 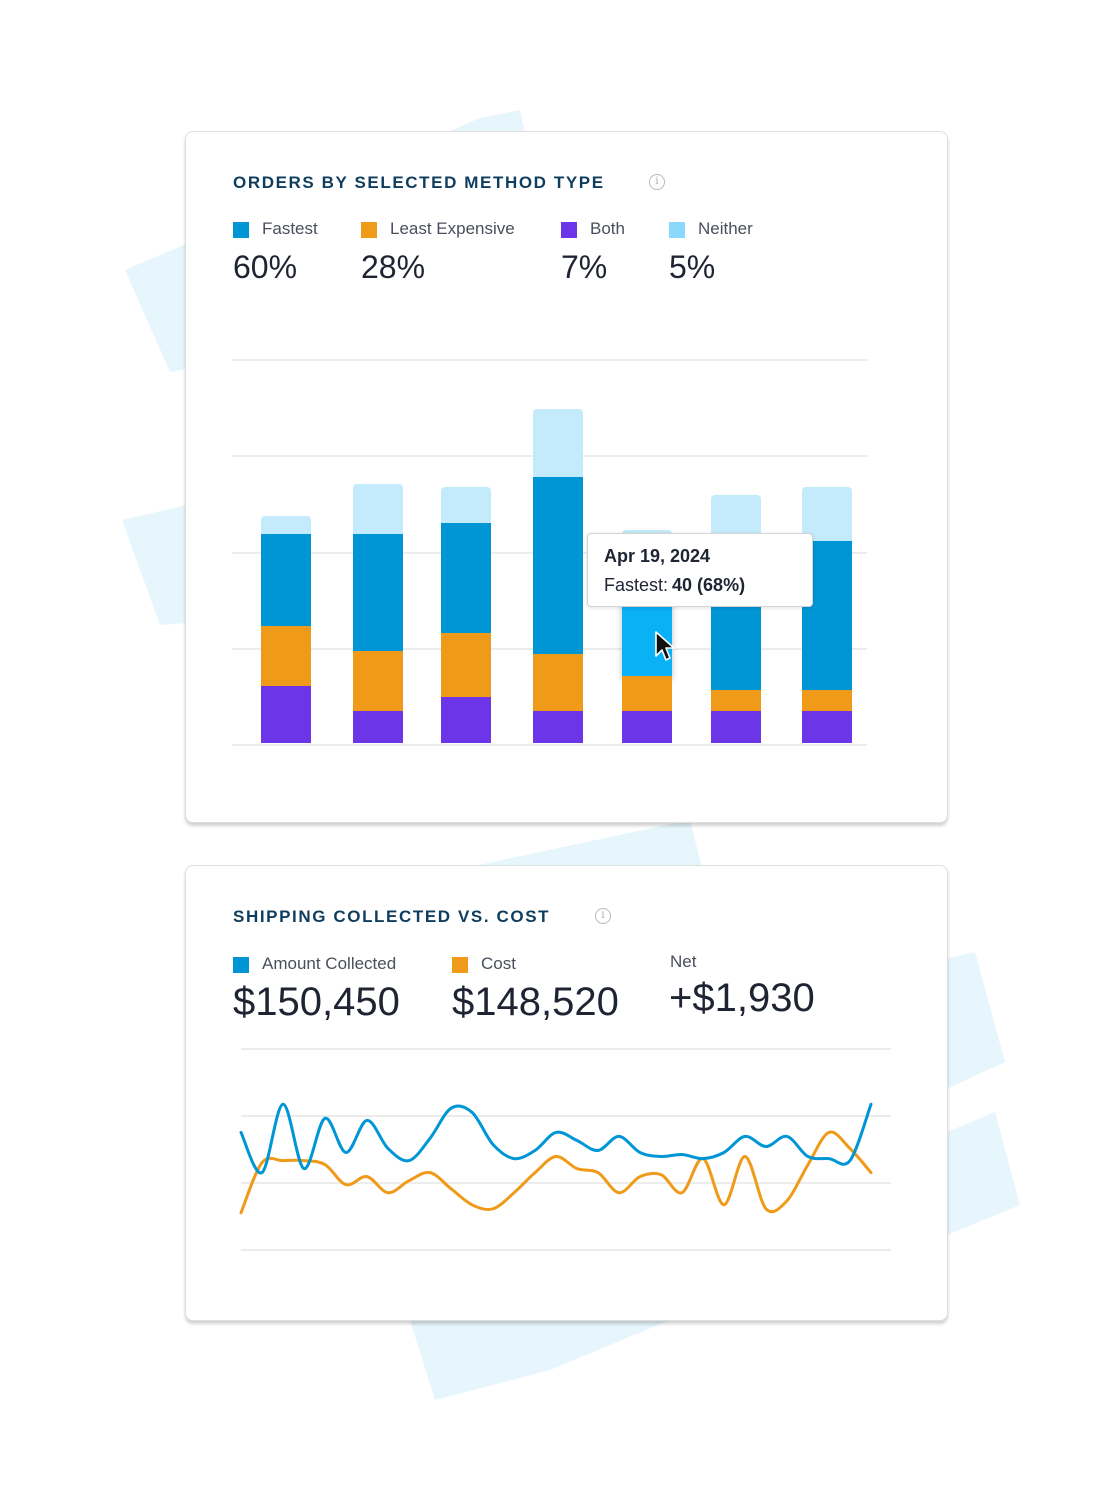 I want to click on line-chart, so click(x=556, y=1158).